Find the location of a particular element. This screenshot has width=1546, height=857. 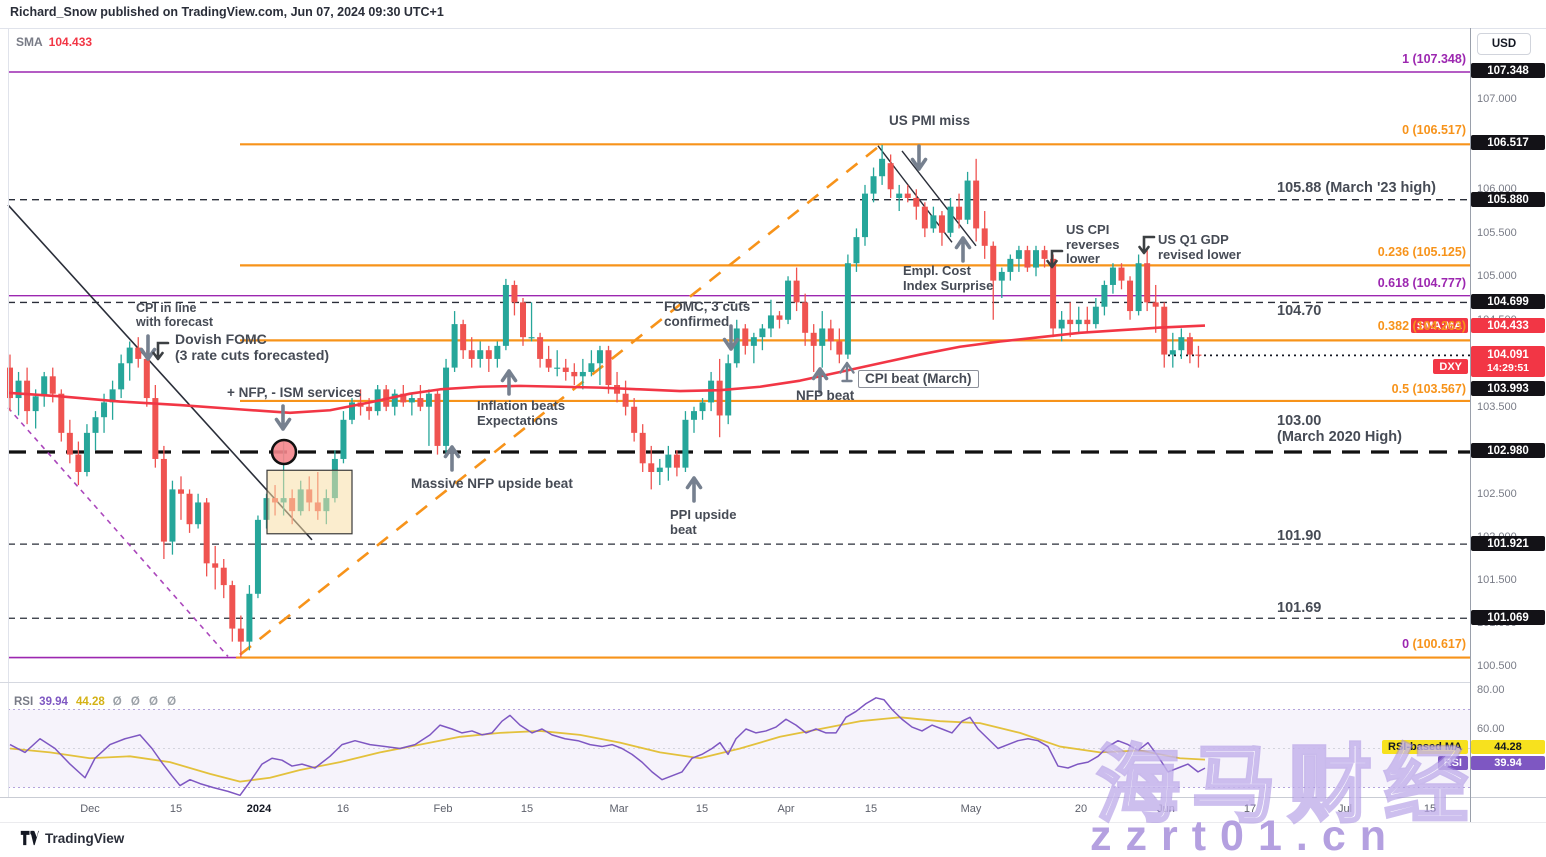

rsi-ma-legend-value: 44.28 is located at coordinates (90, 702).